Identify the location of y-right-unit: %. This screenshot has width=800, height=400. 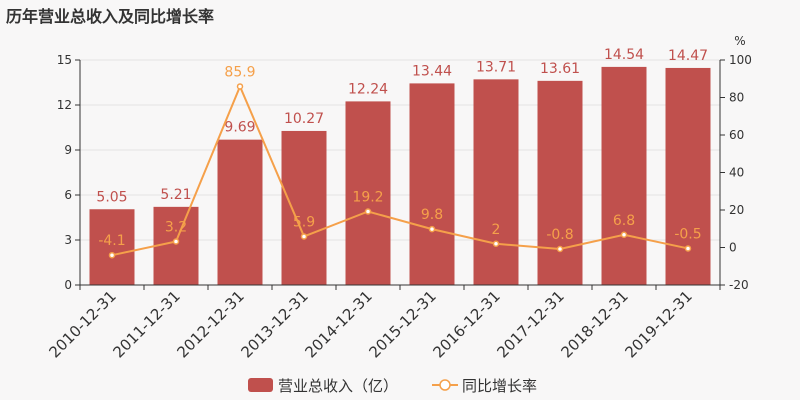
(739, 41).